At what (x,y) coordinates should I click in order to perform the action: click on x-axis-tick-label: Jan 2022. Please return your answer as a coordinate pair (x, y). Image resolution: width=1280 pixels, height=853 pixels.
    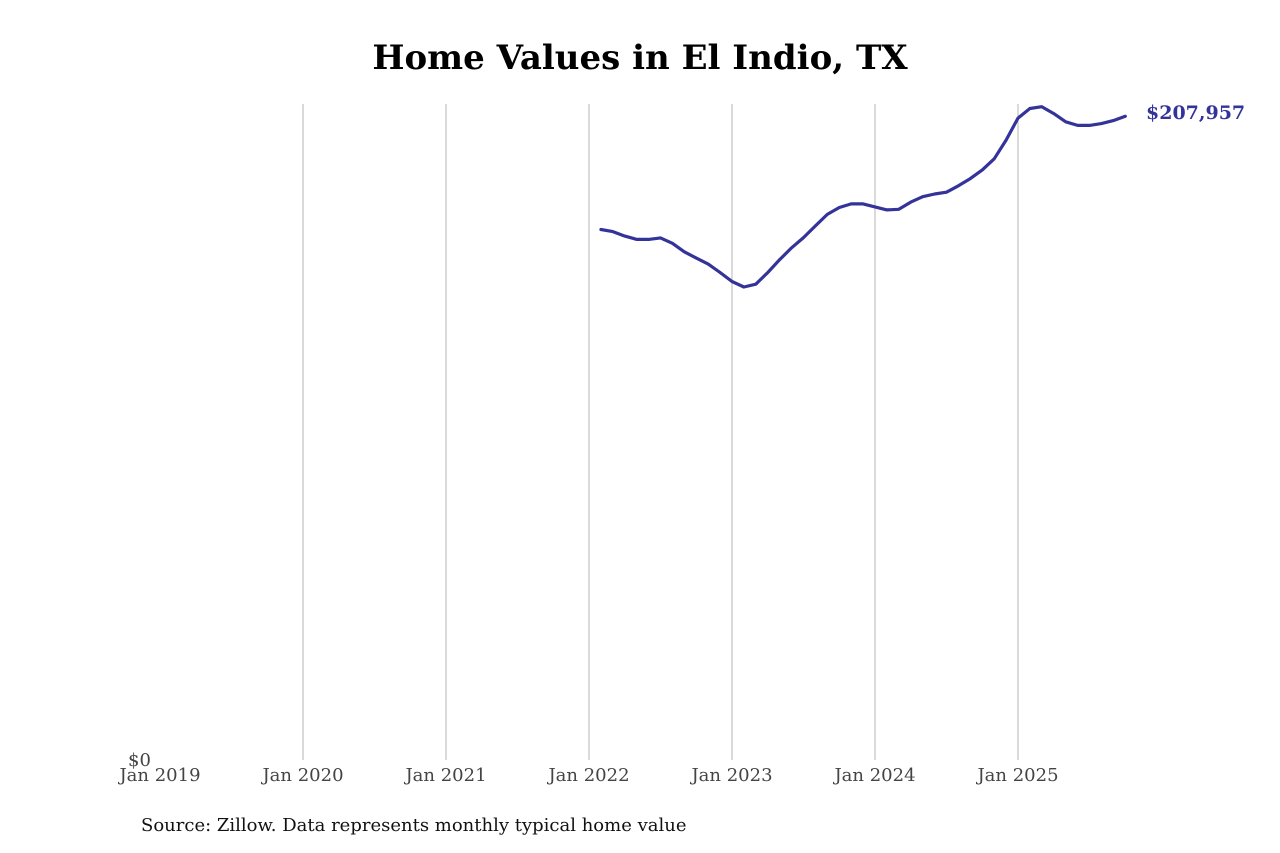
    Looking at the image, I should click on (587, 775).